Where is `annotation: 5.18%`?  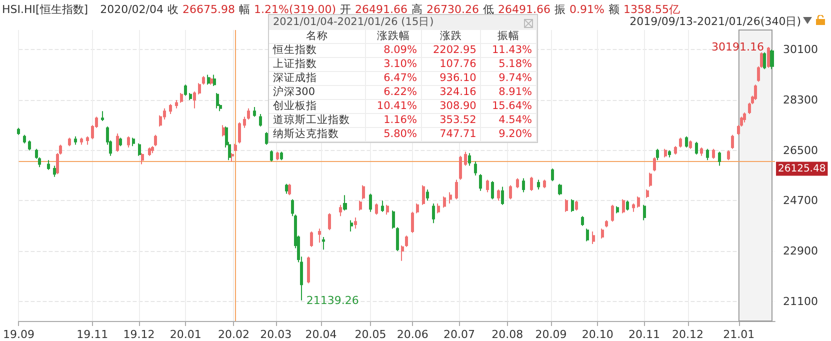 annotation: 5.18% is located at coordinates (508, 65).